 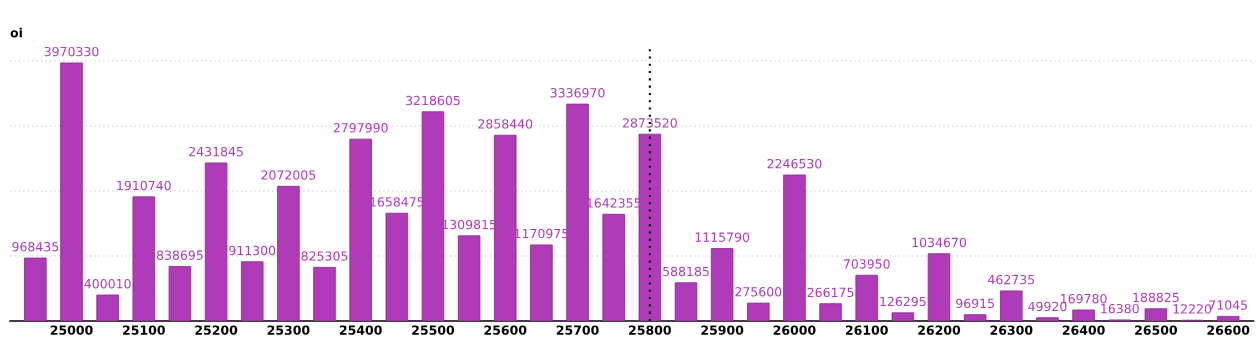 What do you see at coordinates (650, 330) in the screenshot?
I see `x-tick-label: 25800` at bounding box center [650, 330].